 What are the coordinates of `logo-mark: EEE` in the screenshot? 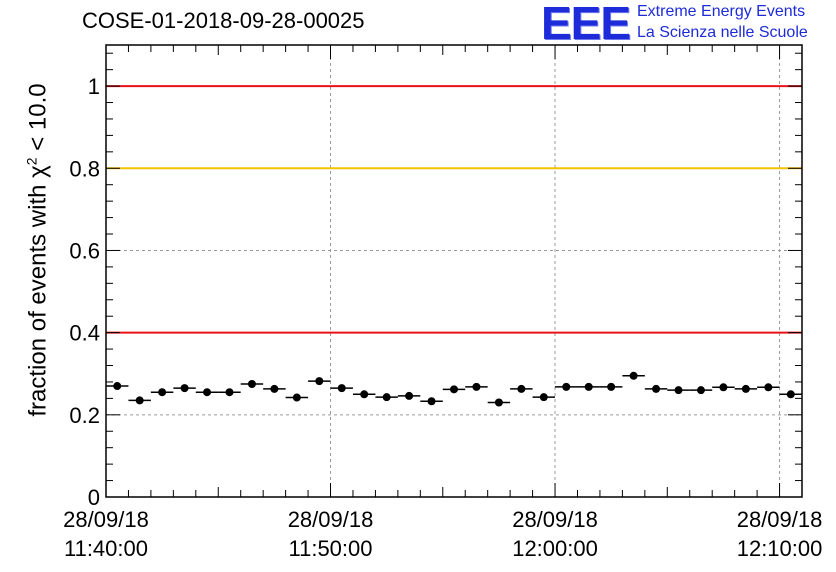 It's located at (586, 24).